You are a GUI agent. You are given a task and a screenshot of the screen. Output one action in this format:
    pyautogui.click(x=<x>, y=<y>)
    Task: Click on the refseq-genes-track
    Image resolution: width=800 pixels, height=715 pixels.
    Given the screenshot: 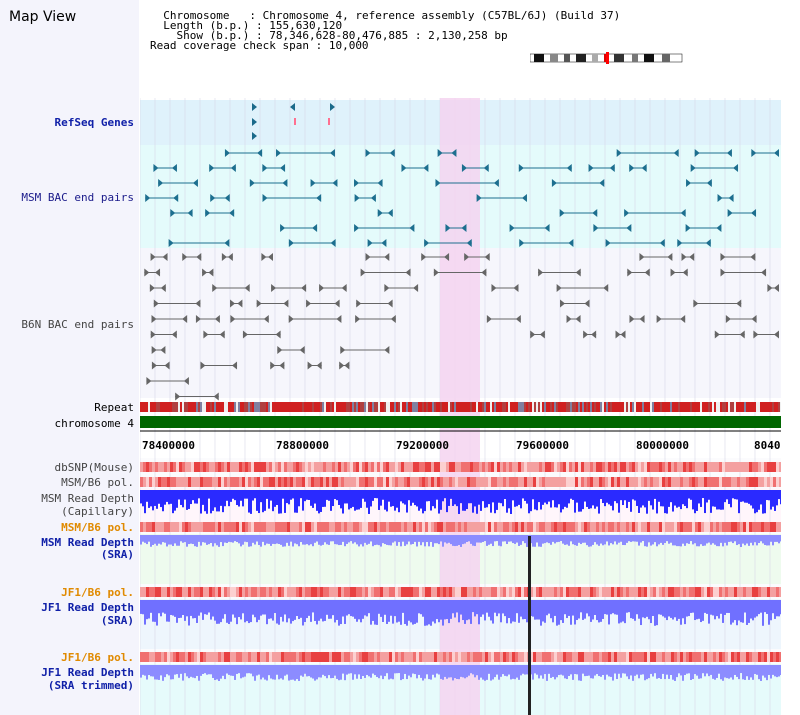 What is the action you would take?
    pyautogui.click(x=293, y=121)
    